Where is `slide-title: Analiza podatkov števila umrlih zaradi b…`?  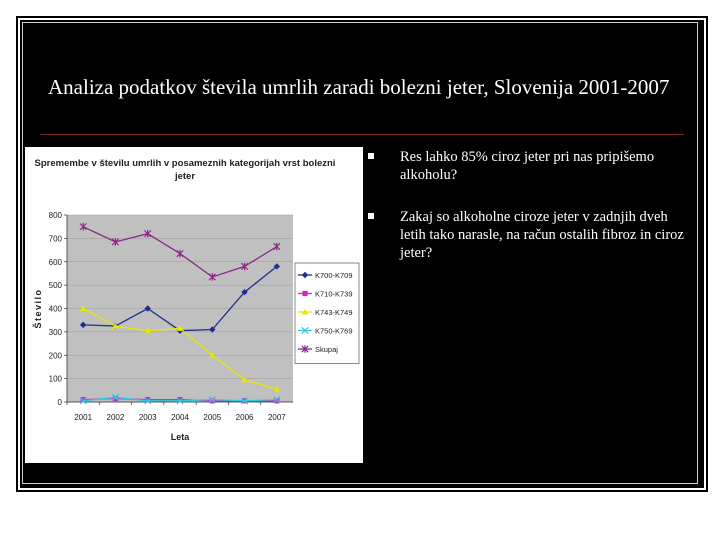
slide-title: Analiza podatkov števila umrlih zaradi b… is located at coordinates (359, 87).